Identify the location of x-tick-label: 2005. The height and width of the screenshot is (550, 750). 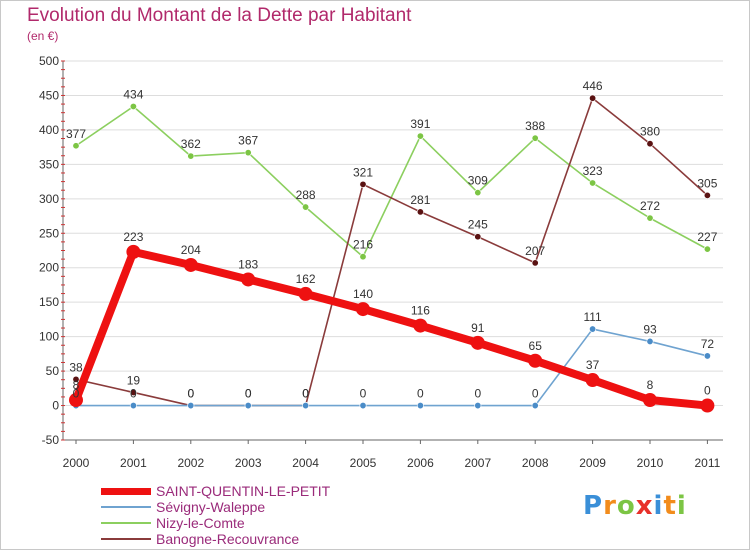
(363, 463).